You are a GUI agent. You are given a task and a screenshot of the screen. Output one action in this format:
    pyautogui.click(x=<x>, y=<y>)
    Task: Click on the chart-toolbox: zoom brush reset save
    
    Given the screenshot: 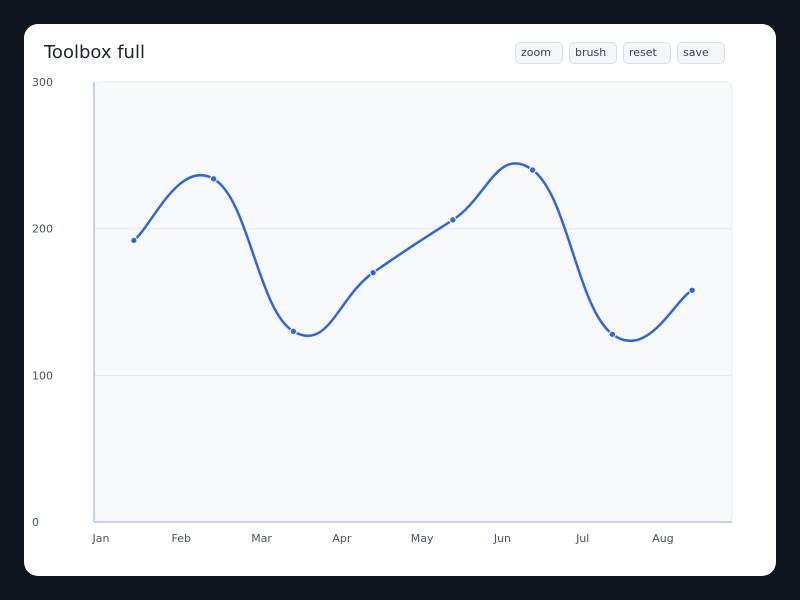 What is the action you would take?
    pyautogui.click(x=620, y=53)
    